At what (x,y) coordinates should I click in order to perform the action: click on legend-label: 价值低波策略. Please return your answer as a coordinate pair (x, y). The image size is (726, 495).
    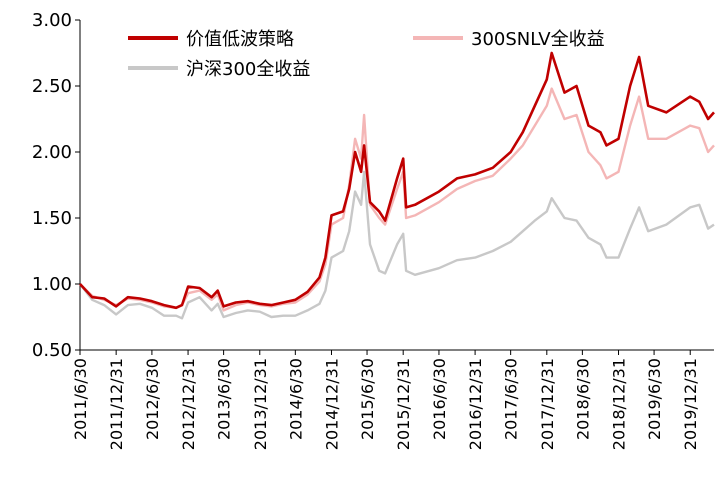
    Looking at the image, I should click on (240, 39).